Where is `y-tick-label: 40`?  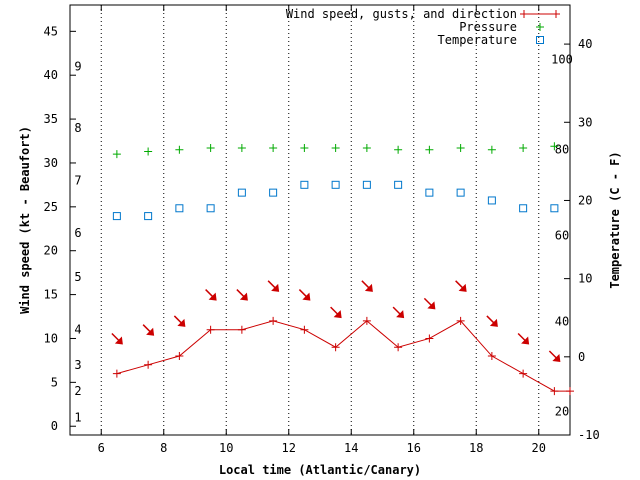 y-tick-label: 40 is located at coordinates (51, 75).